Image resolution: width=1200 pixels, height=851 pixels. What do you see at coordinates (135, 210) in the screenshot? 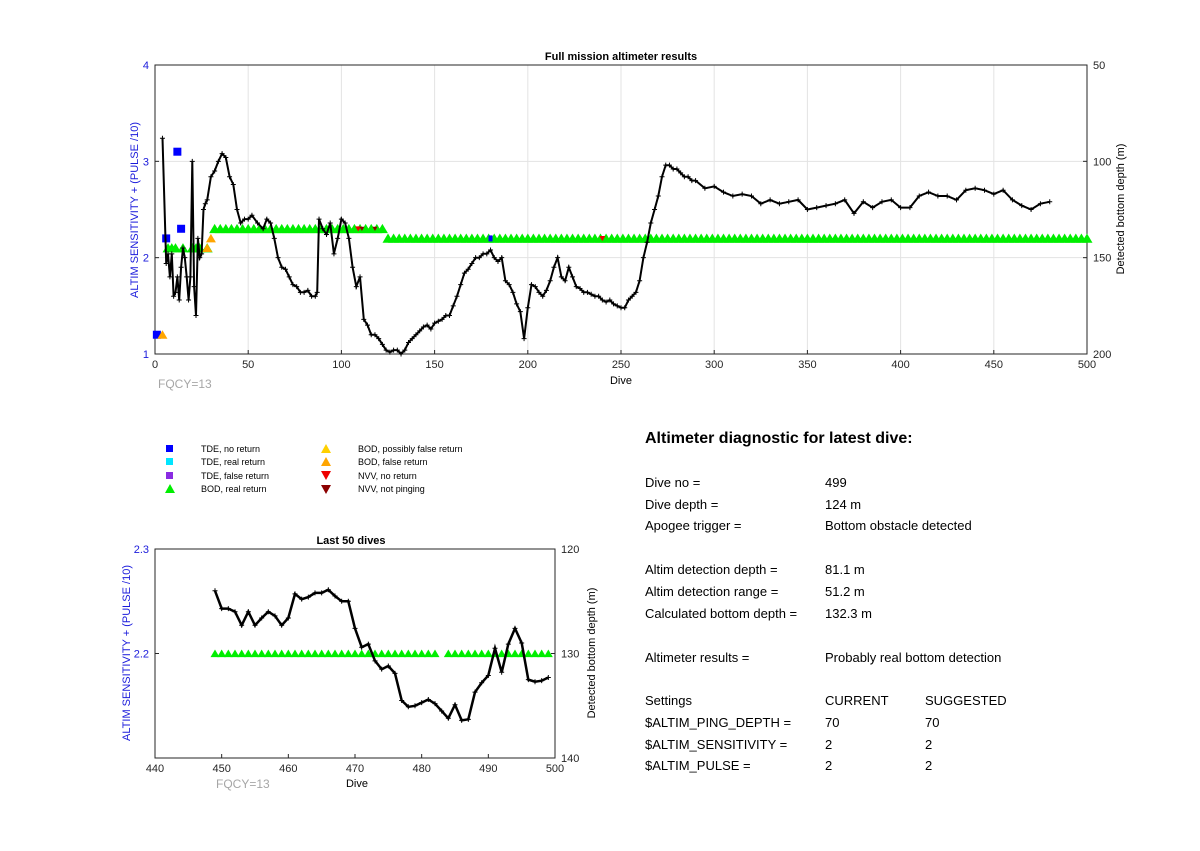
I see `main-y-axis-label: ALTIM SENSITIVITY + (PULSE /10)` at bounding box center [135, 210].